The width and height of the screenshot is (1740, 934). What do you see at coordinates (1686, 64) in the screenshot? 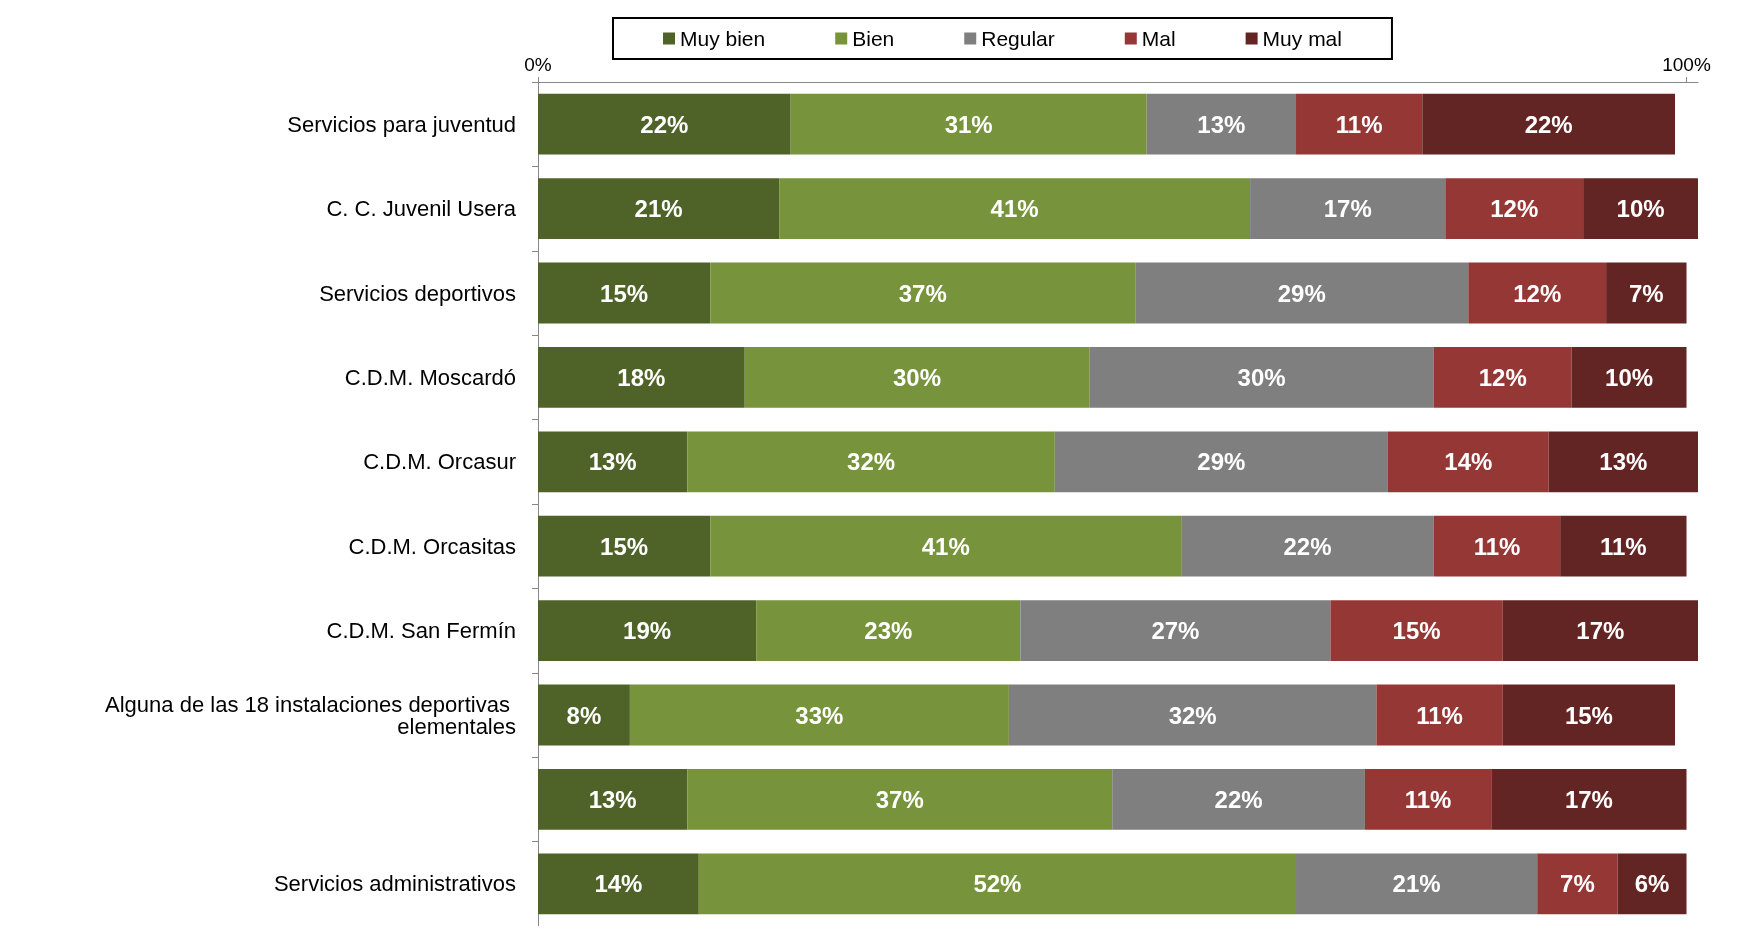
I see `x-tick-label: 100%` at bounding box center [1686, 64].